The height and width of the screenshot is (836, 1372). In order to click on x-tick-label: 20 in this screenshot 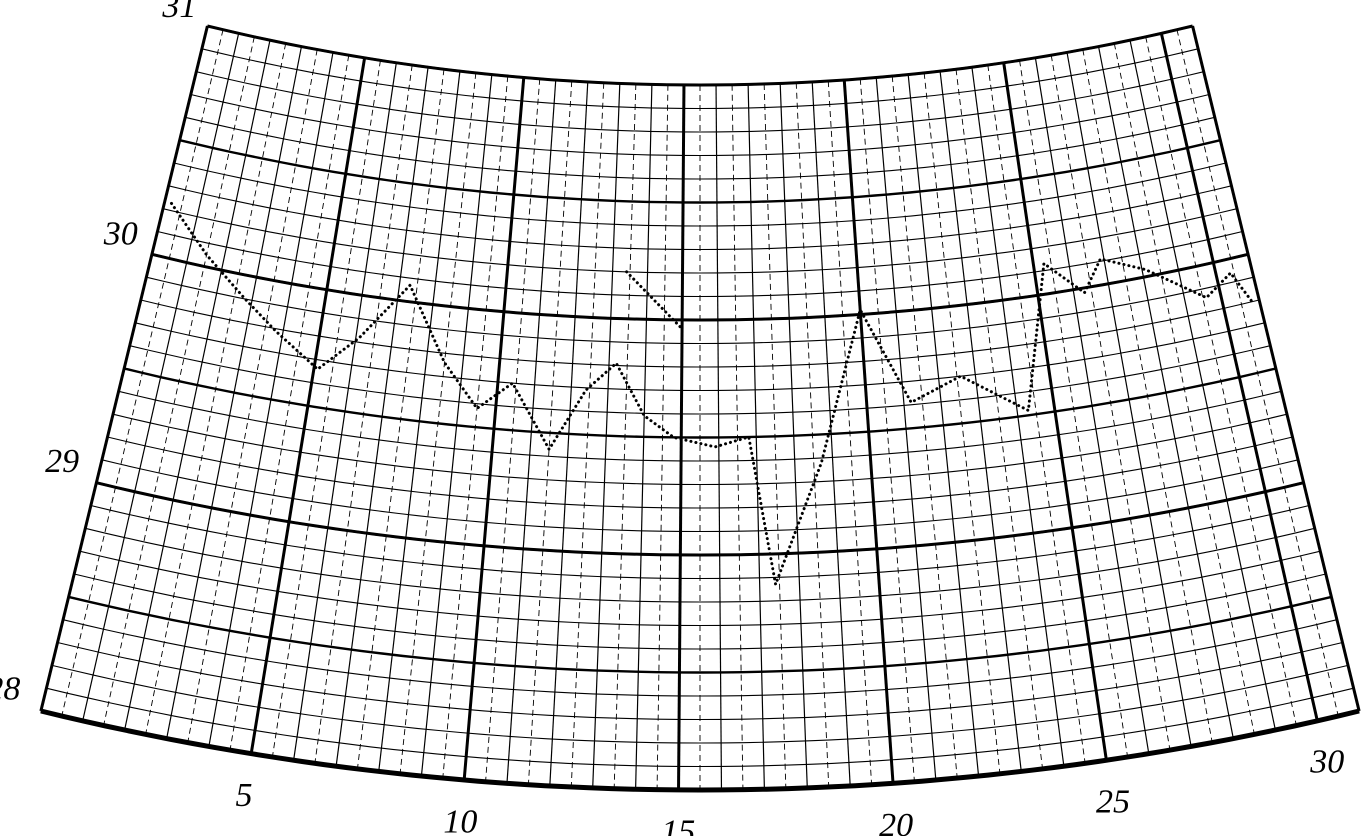, I will do `click(896, 821)`.